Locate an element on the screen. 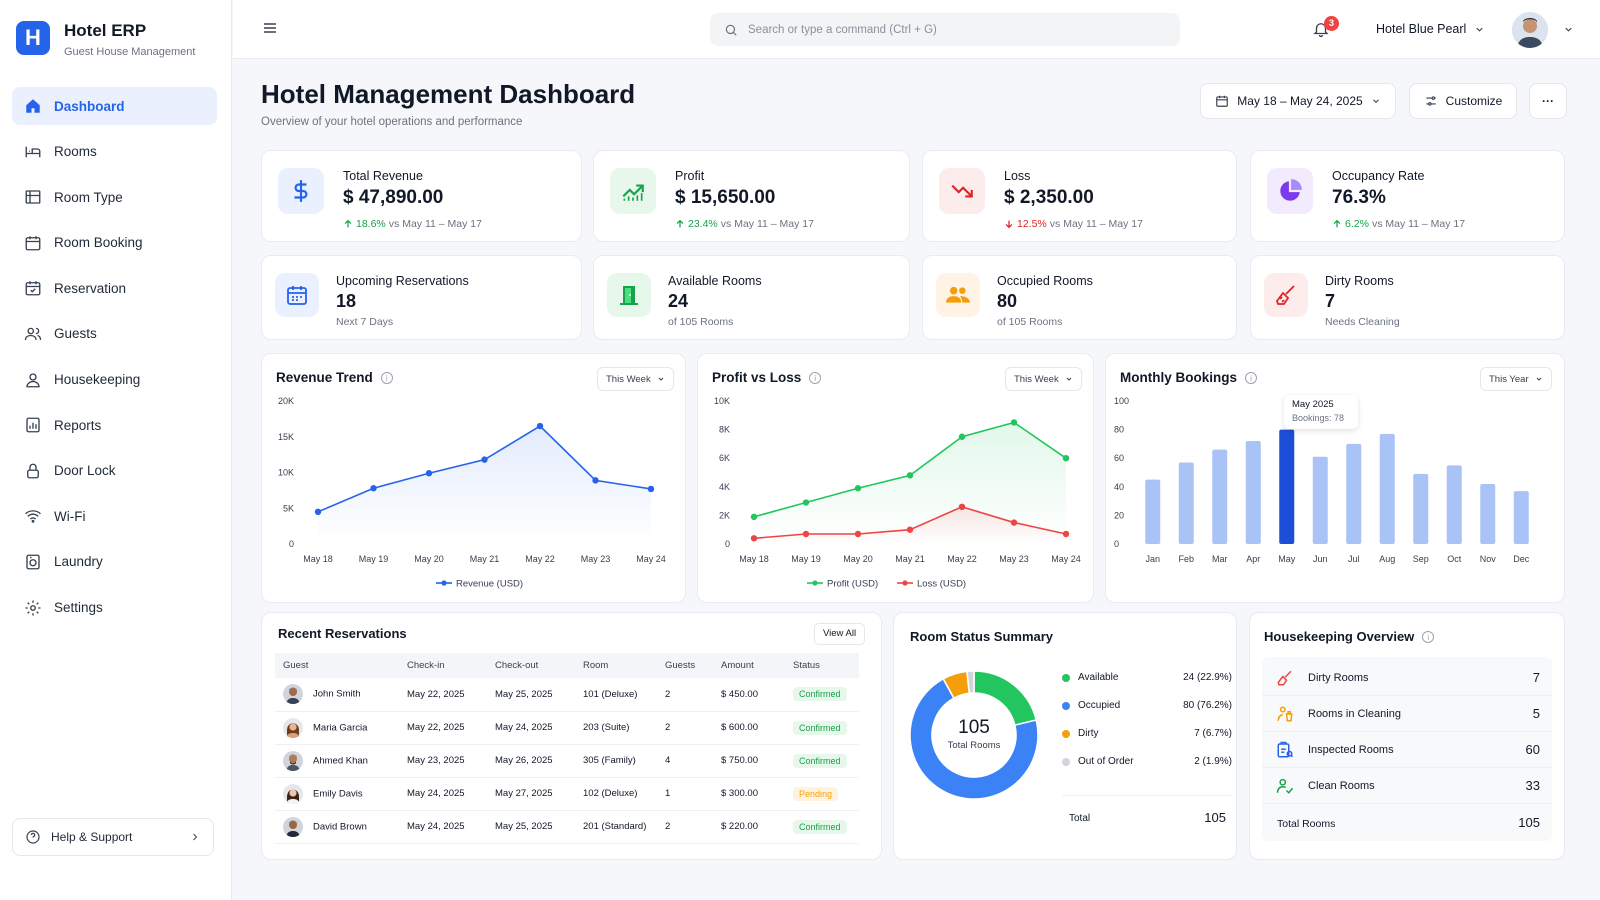 Image resolution: width=1600 pixels, height=900 pixels. sidebar-item-settings: Settings is located at coordinates (114, 608).